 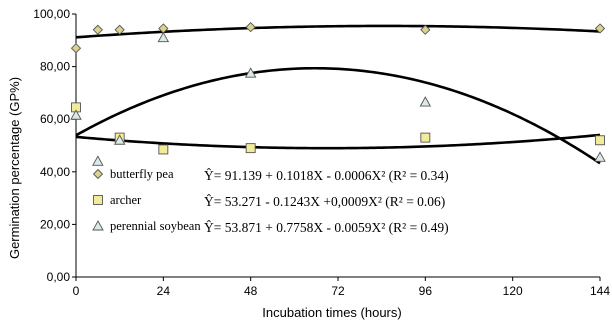 What do you see at coordinates (426, 291) in the screenshot?
I see `x-tick-label: 96` at bounding box center [426, 291].